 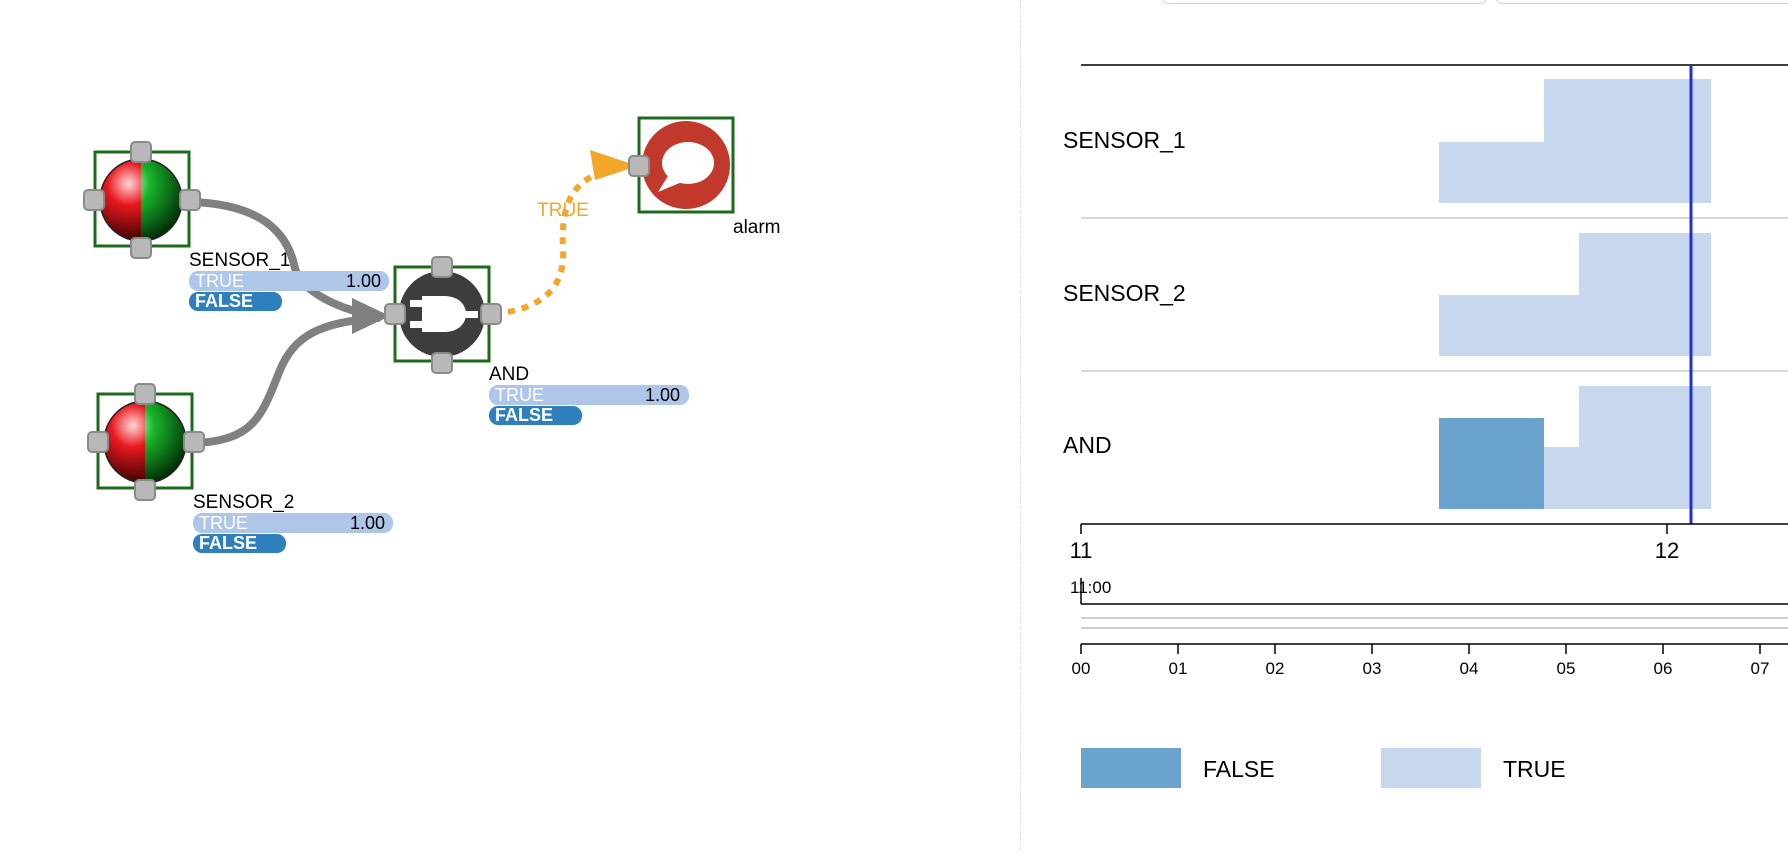 I want to click on row-label-and: AND, so click(x=1087, y=445).